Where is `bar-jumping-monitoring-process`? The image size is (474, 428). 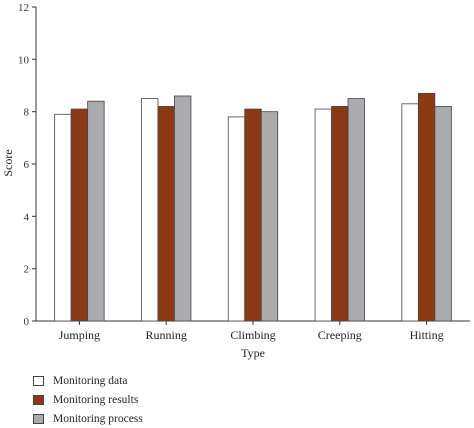
bar-jumping-monitoring-process is located at coordinates (96, 211).